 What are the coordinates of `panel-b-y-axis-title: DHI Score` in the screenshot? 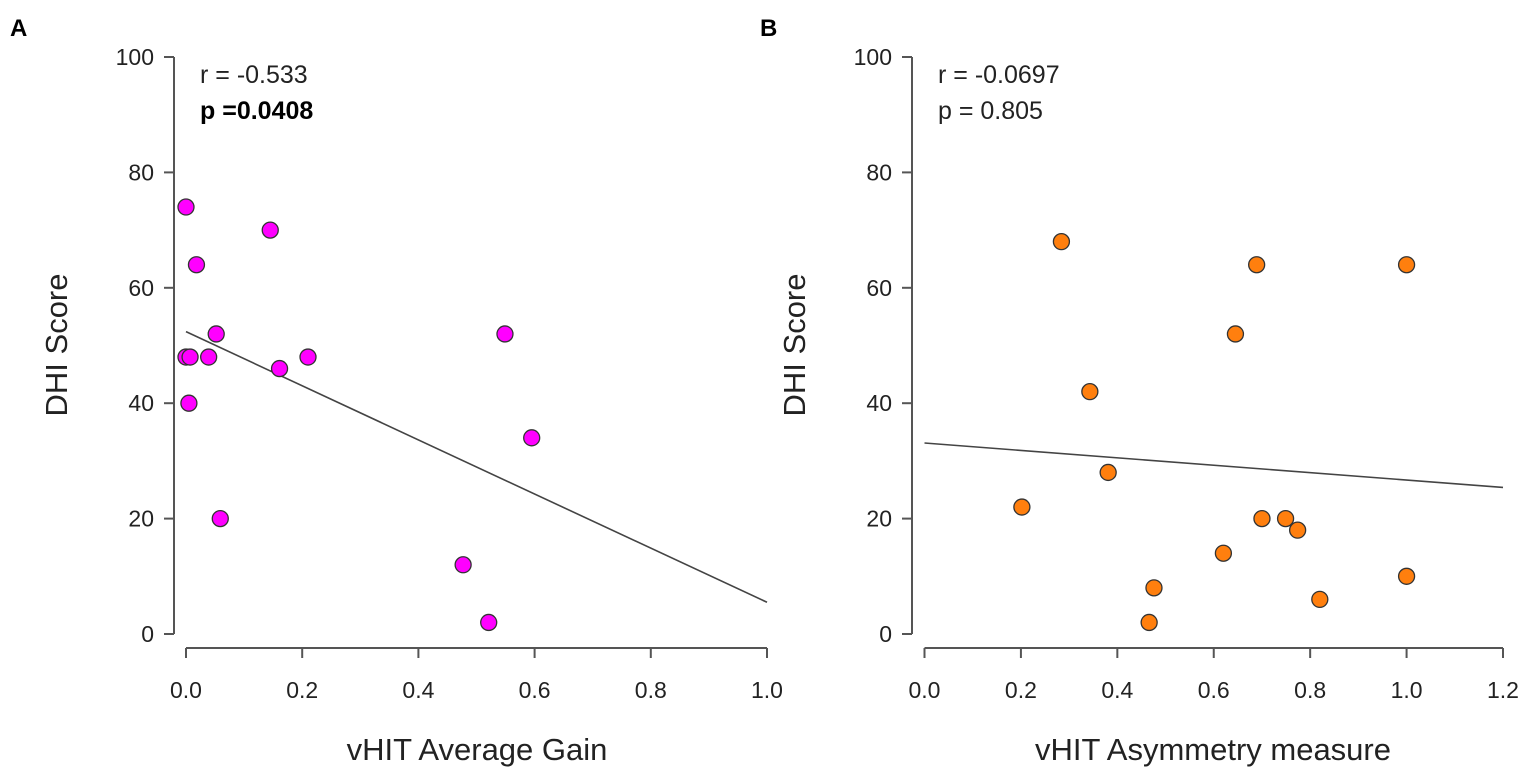 It's located at (794, 345).